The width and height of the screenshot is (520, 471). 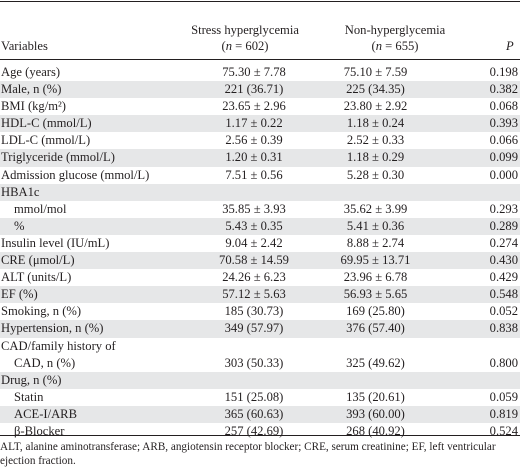 What do you see at coordinates (102, 329) in the screenshot?
I see `row-label: Hypertension, n (%)` at bounding box center [102, 329].